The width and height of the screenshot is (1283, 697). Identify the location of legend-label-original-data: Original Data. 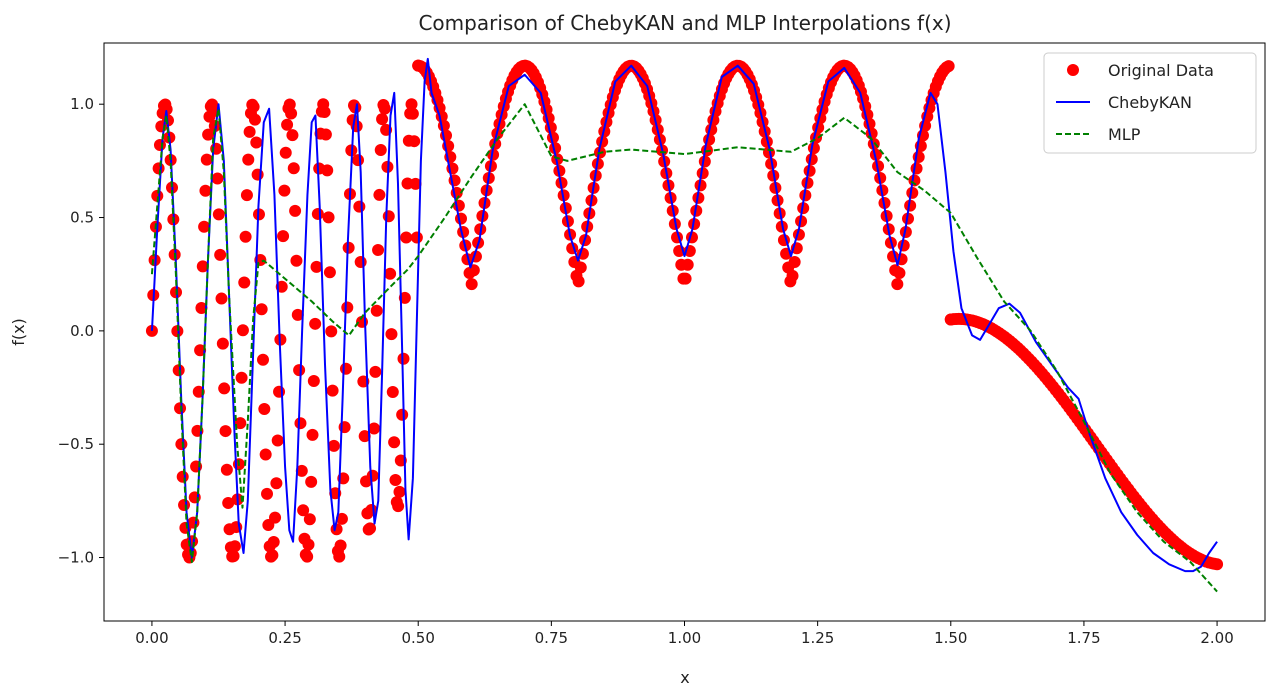
(1161, 70).